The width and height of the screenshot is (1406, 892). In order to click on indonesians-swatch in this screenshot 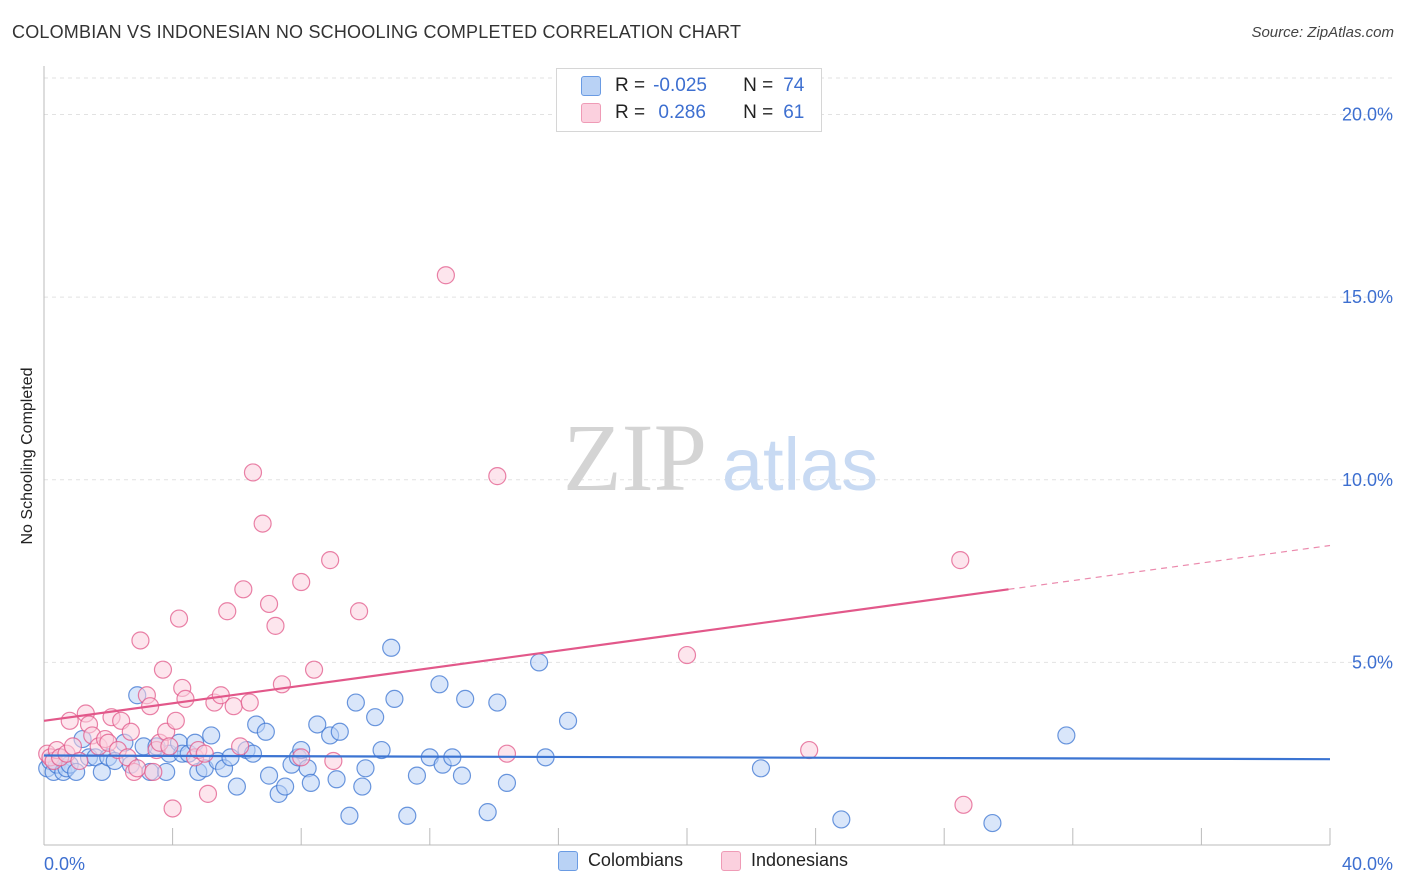, I will do `click(591, 113)`.